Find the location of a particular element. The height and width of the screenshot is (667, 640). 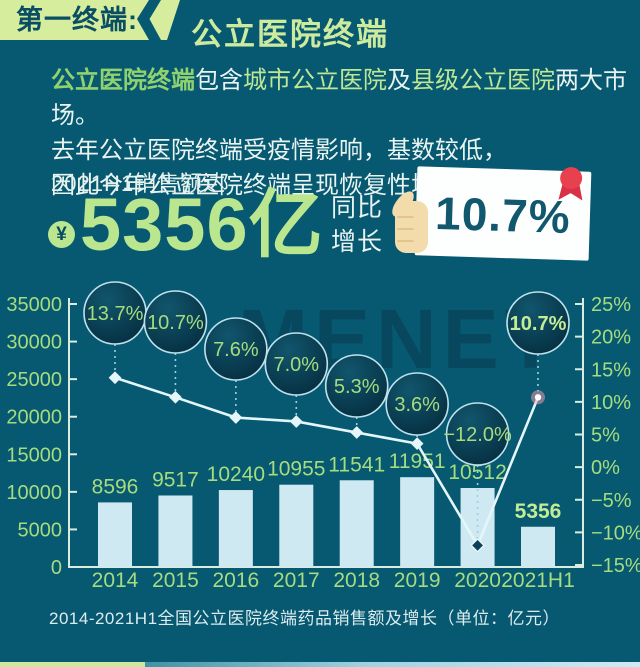

left-axis-tick-label: 25000 is located at coordinates (34, 380).